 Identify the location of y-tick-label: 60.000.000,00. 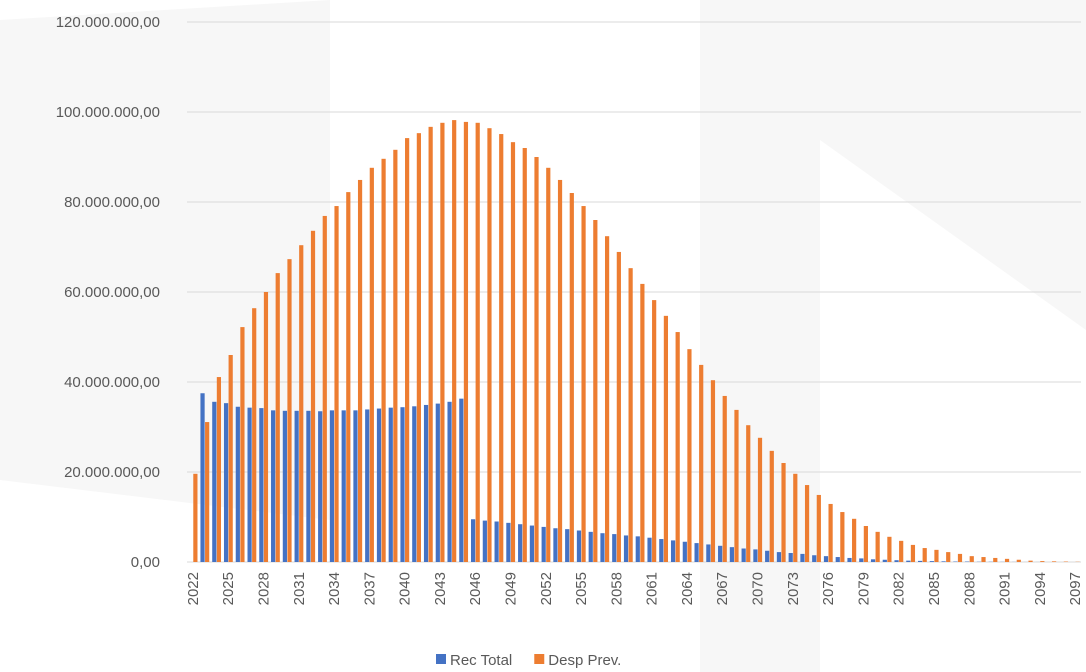
(112, 292).